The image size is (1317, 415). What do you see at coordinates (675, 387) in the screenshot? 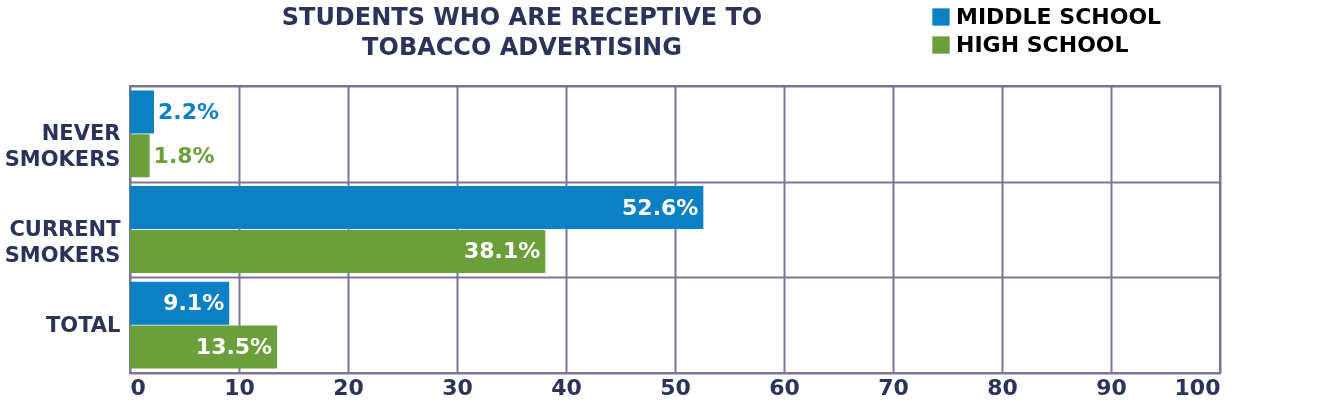
I see `x-tick-label: 50` at bounding box center [675, 387].